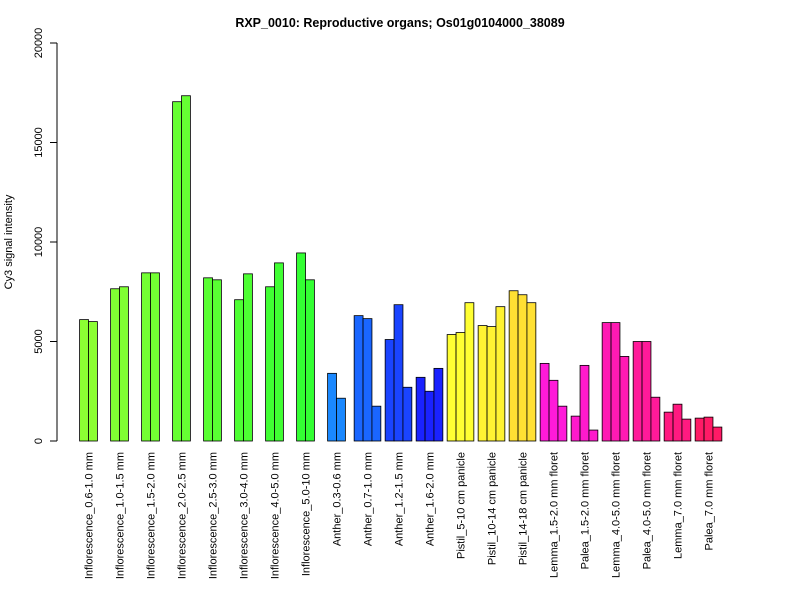 This screenshot has width=800, height=600. Describe the element at coordinates (90, 515) in the screenshot. I see `x-tick-label: Inflorescence_0.6-1.0 mm` at that location.